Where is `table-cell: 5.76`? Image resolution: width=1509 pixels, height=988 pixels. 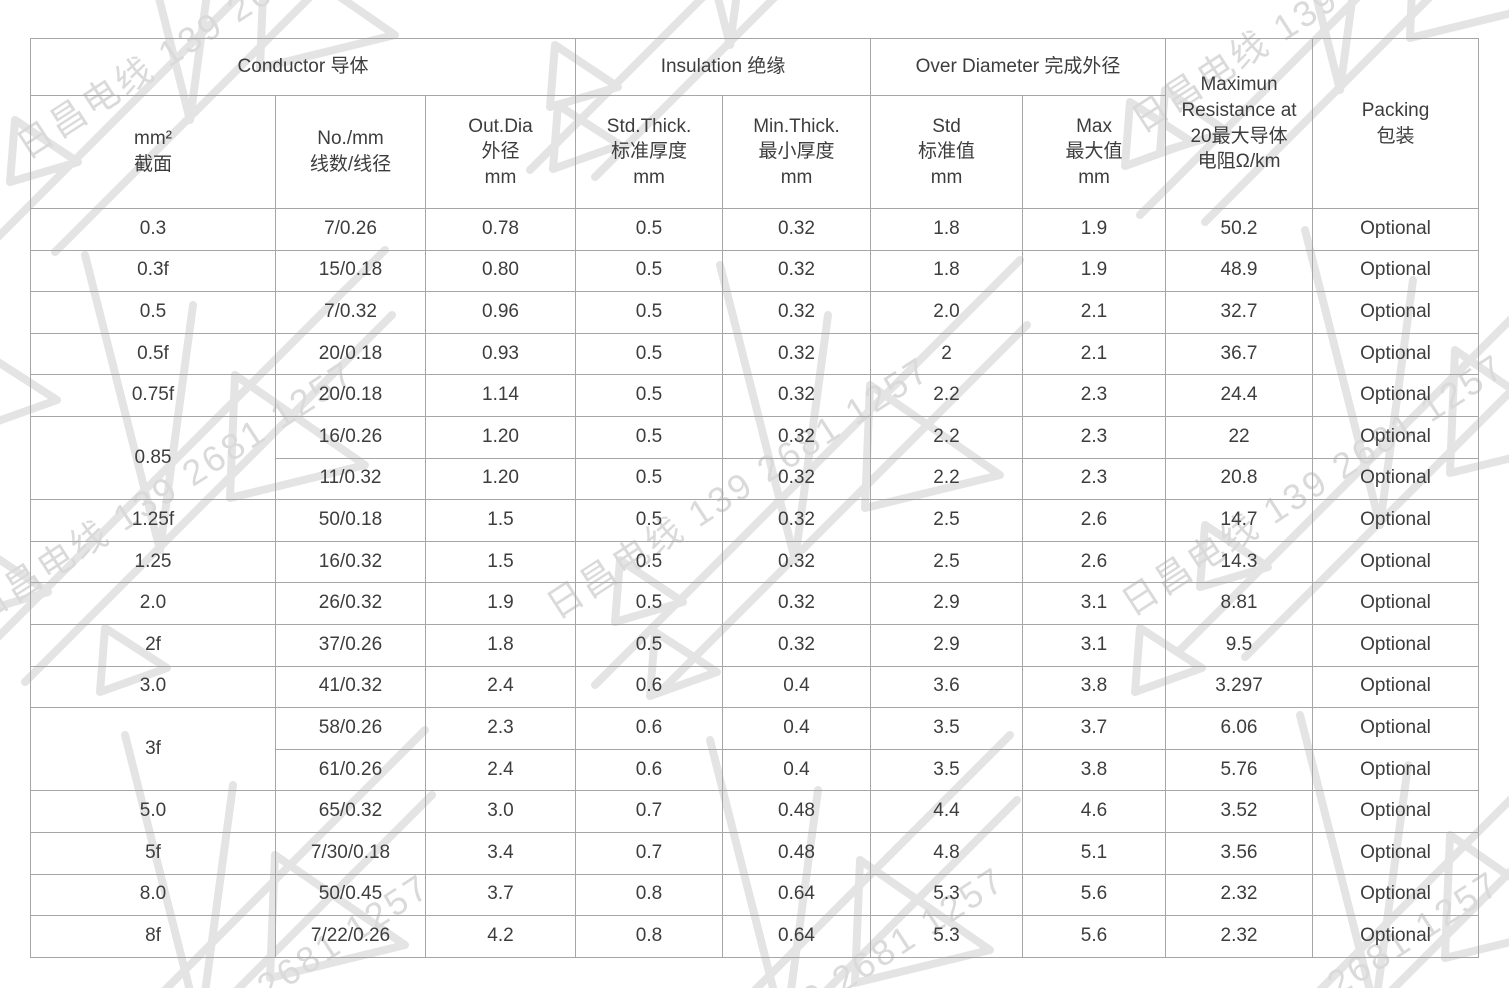 table-cell: 5.76 is located at coordinates (1239, 770).